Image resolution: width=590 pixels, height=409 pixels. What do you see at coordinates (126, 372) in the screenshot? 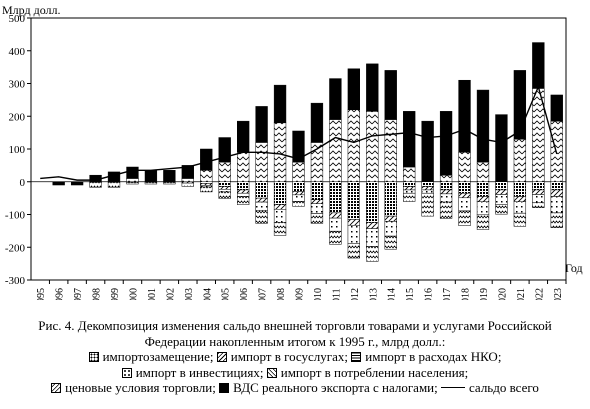
I see `legend-swatch-inv-import` at bounding box center [126, 372].